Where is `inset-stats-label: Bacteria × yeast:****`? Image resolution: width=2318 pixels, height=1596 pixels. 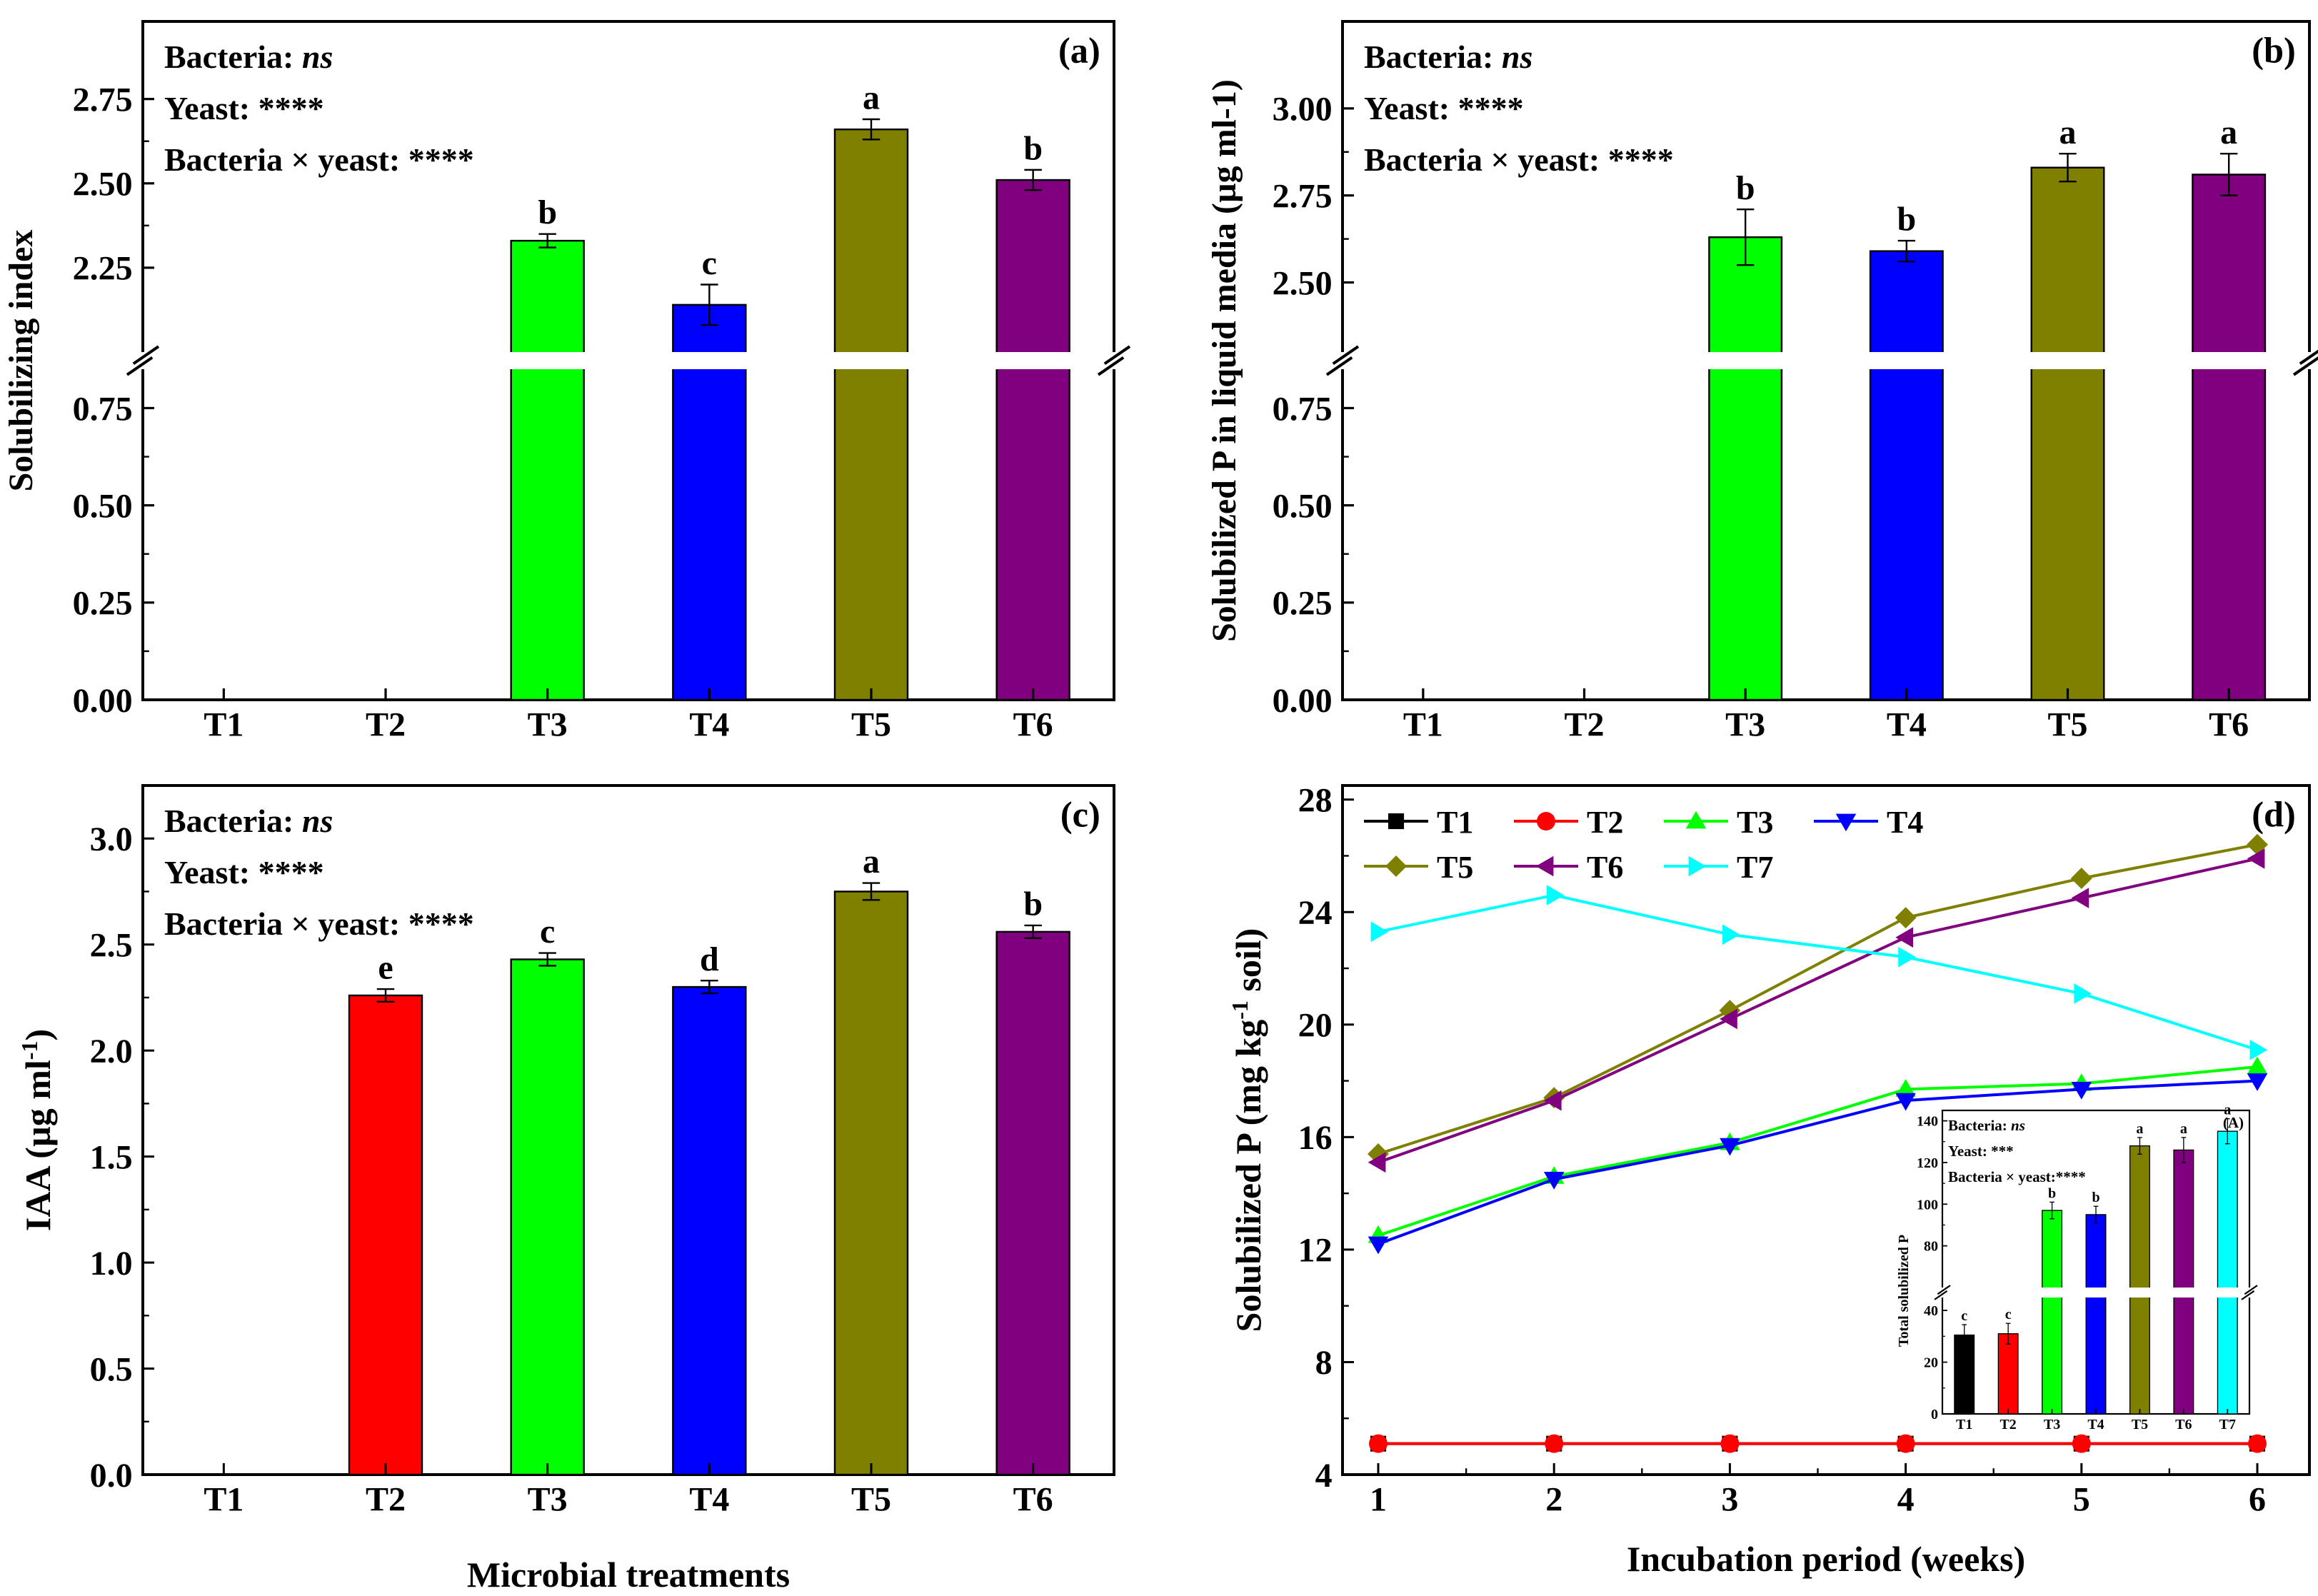 inset-stats-label: Bacteria × yeast:**** is located at coordinates (2017, 1176).